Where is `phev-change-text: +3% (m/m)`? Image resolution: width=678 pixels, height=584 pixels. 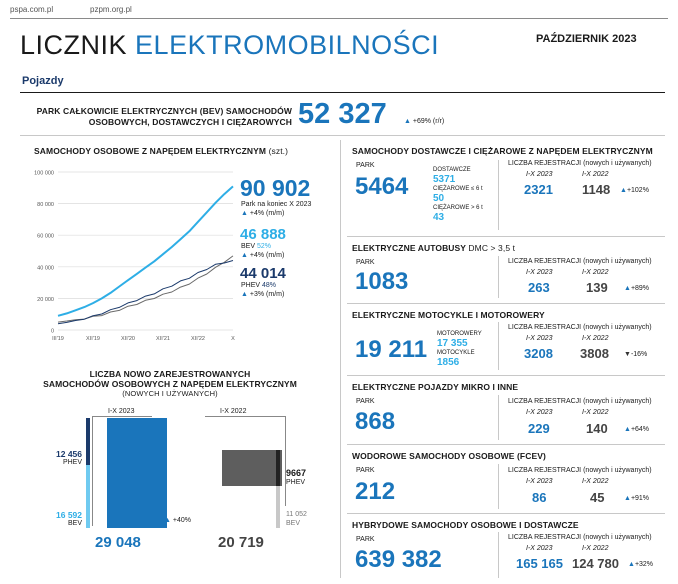
phev-change-text: +3% (m/m) is located at coordinates (267, 294).